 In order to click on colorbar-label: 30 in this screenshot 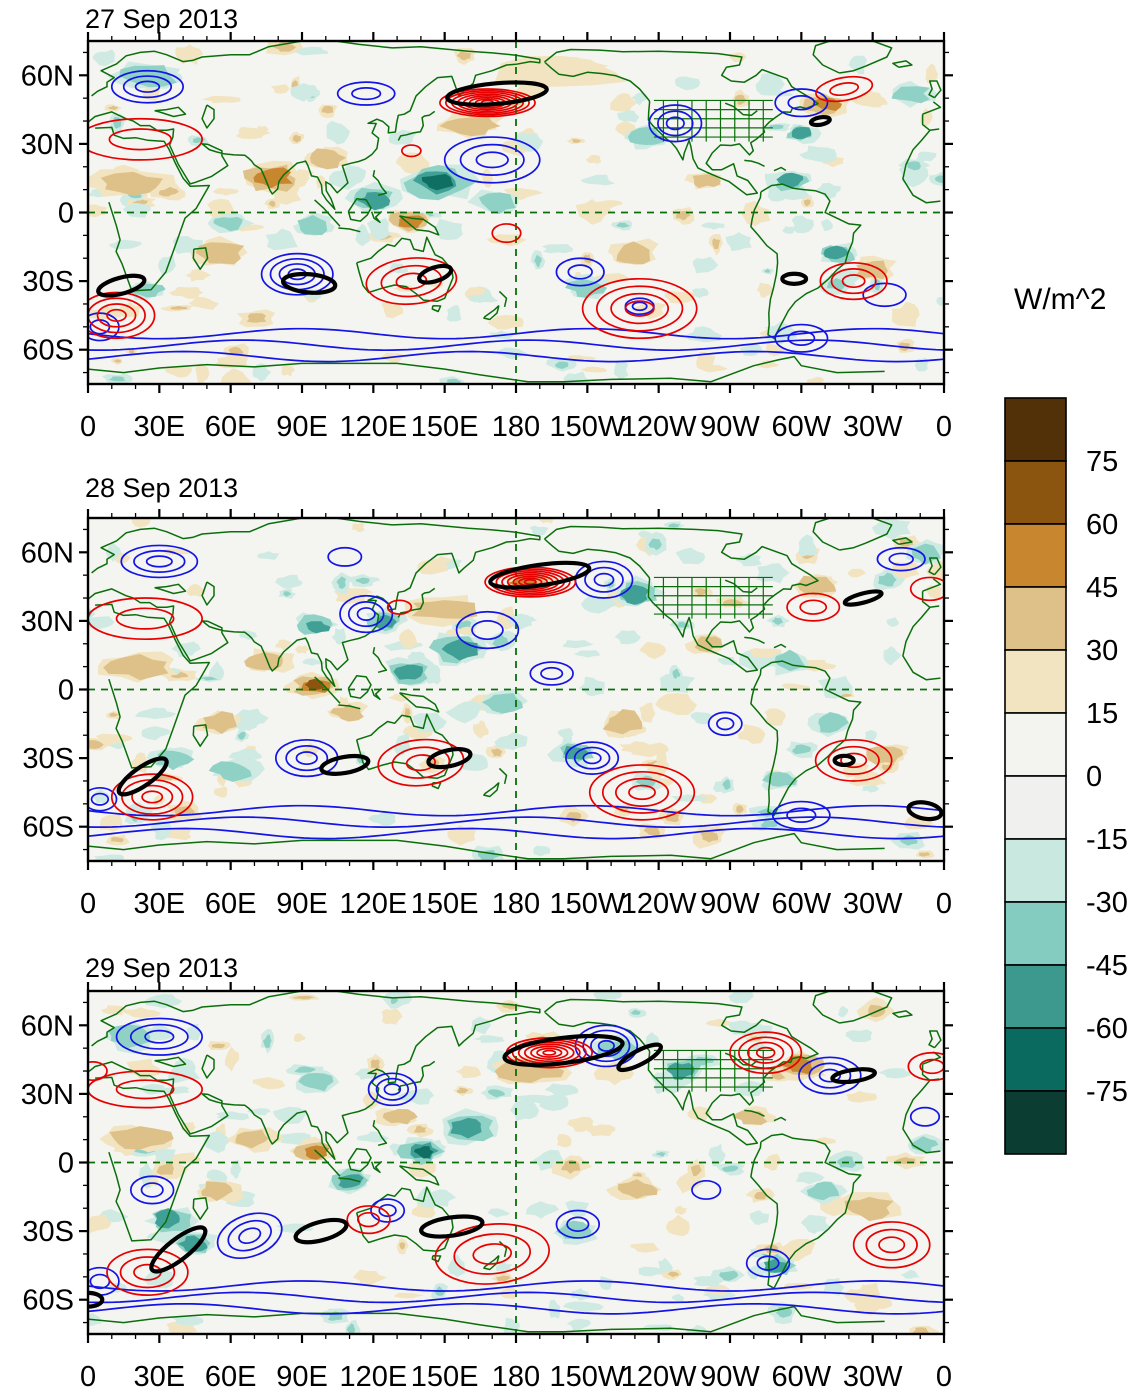, I will do `click(1102, 651)`.